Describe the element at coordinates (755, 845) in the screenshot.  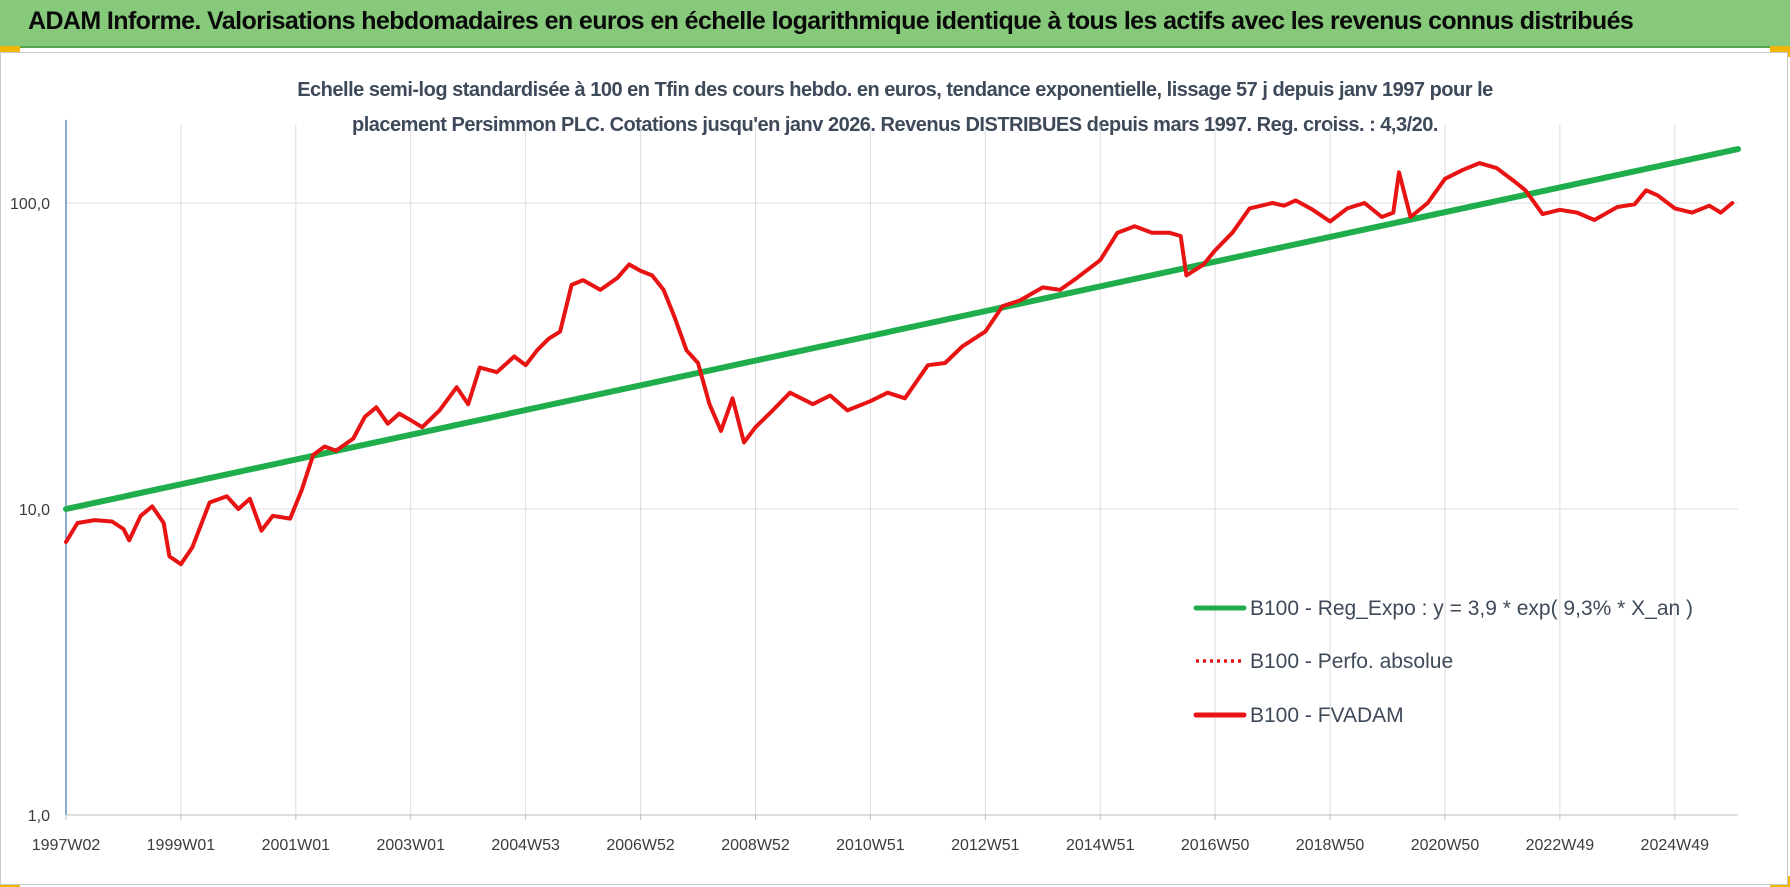
I see `x-tick-label: 2008W52` at that location.